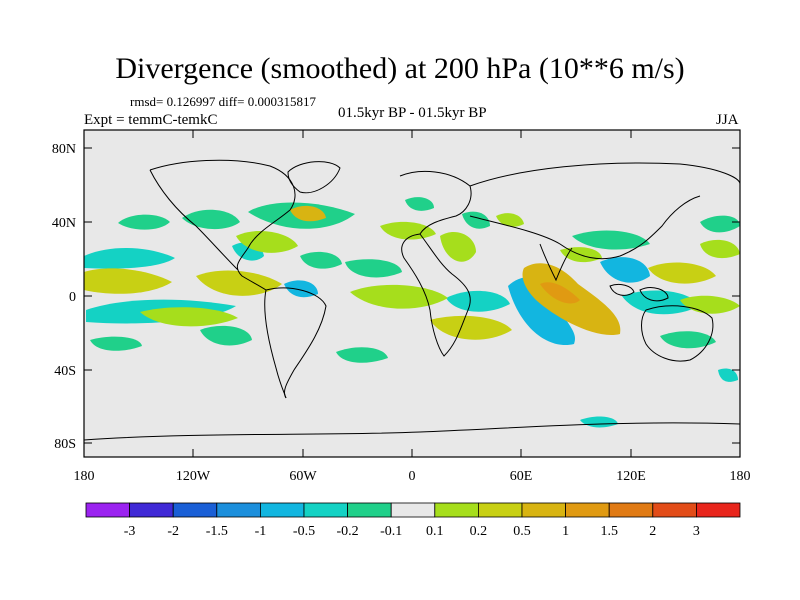 This screenshot has height=600, width=800. Describe the element at coordinates (173, 531) in the screenshot. I see `colorbar-label: -2` at that location.